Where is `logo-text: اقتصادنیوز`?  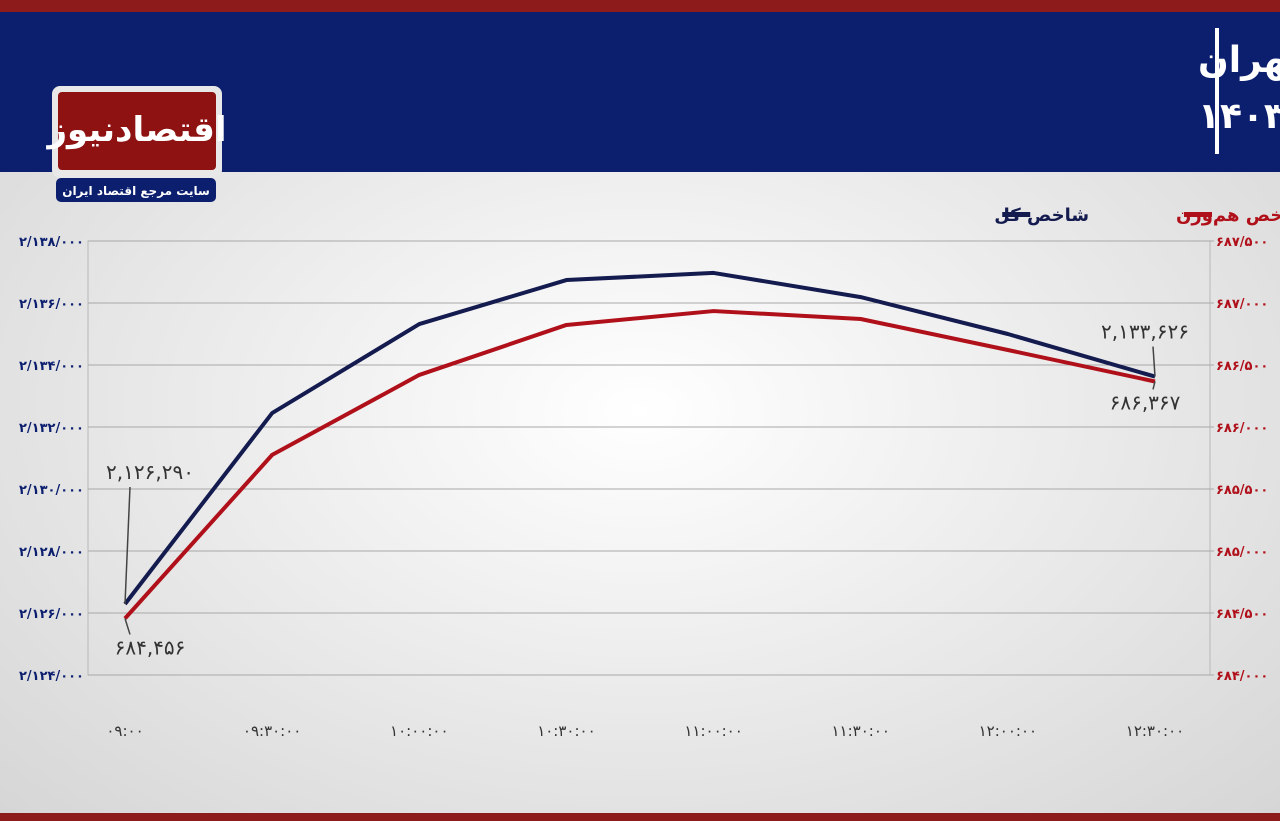
logo-text: اقتصادنیوز is located at coordinates (135, 130).